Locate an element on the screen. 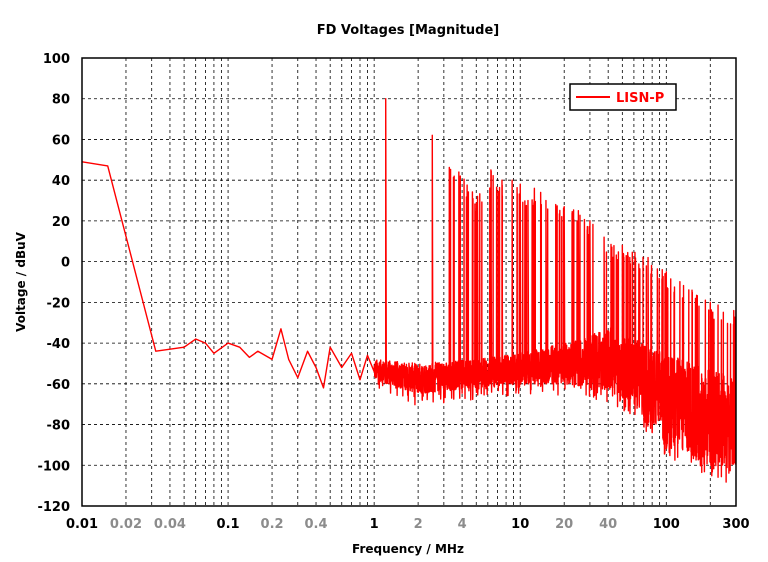 The width and height of the screenshot is (768, 562). chart-title: FD Voltages [Magnitude] is located at coordinates (408, 30).